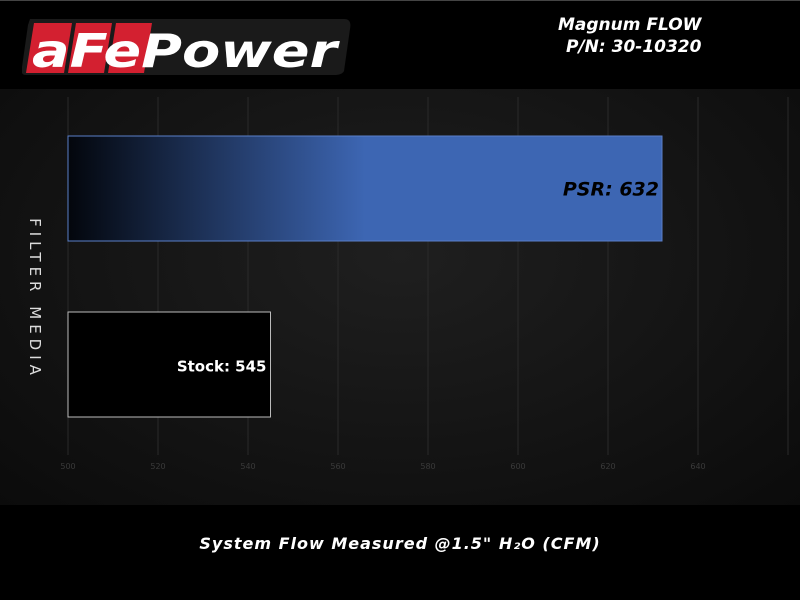  I want to click on x-tick-label: 520, so click(157, 466).